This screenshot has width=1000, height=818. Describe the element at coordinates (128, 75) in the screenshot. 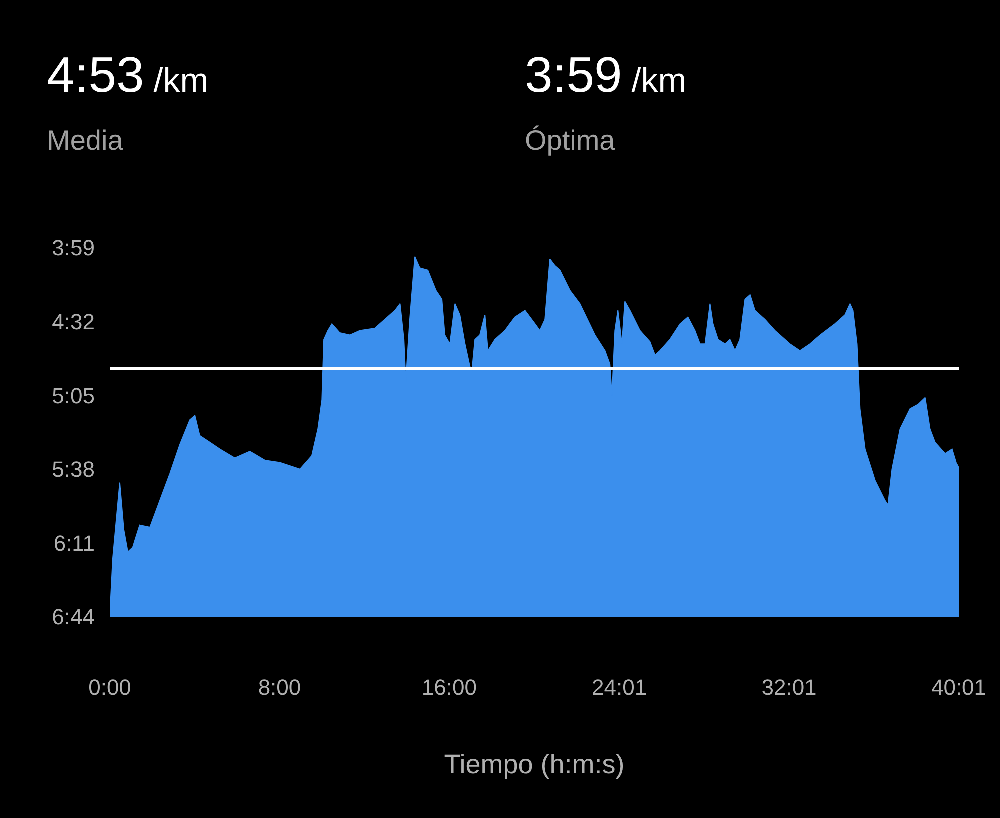

I see `text: 4:53 /km` at that location.